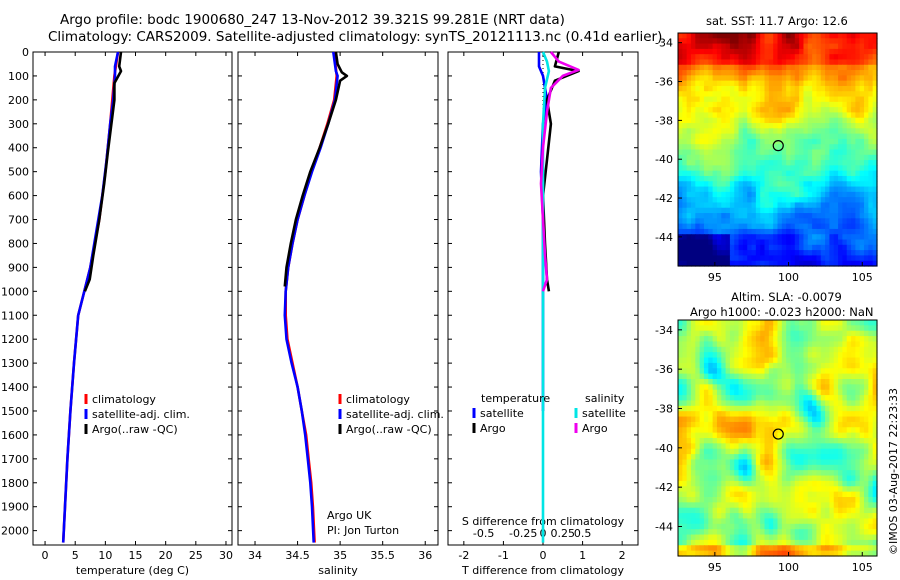  What do you see at coordinates (363, 530) in the screenshot?
I see `annotation-line: PI: Jon Turton` at bounding box center [363, 530].